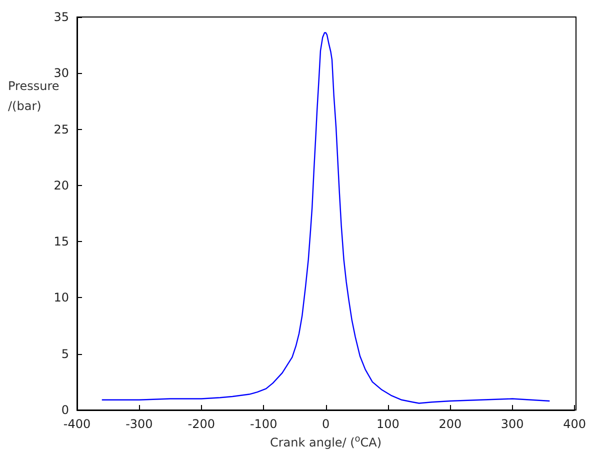 This screenshot has width=589, height=455. Describe the element at coordinates (574, 424) in the screenshot. I see `x-tick-label: 400` at that location.